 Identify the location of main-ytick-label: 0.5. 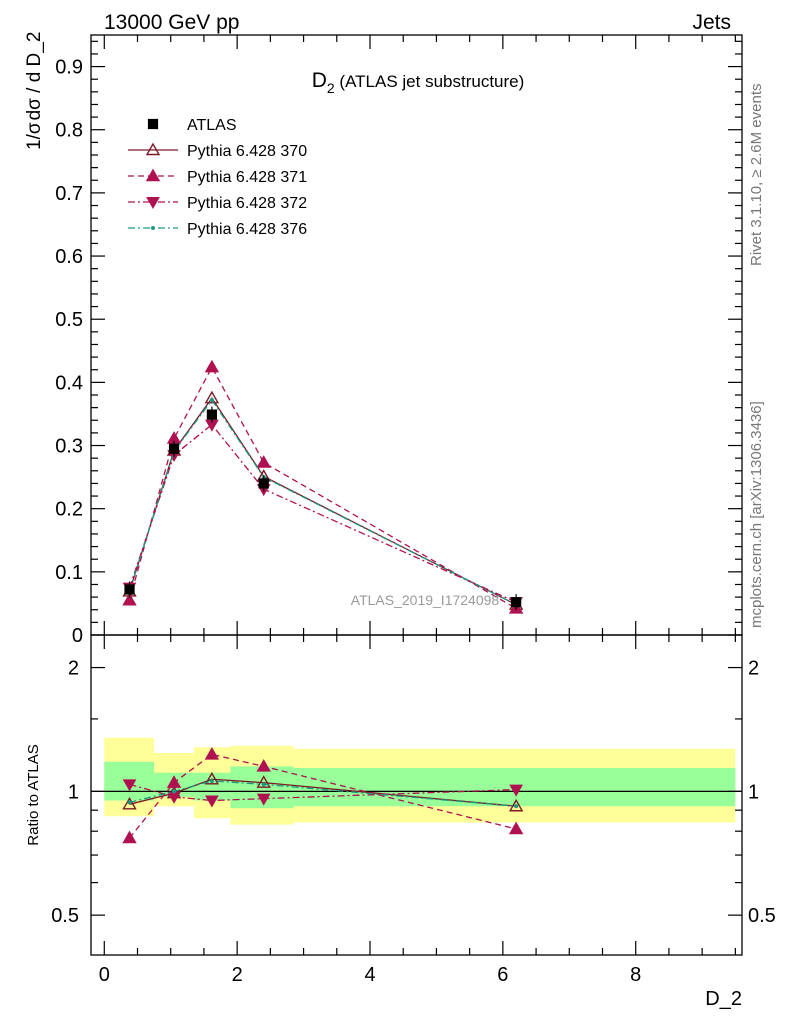
(69, 320).